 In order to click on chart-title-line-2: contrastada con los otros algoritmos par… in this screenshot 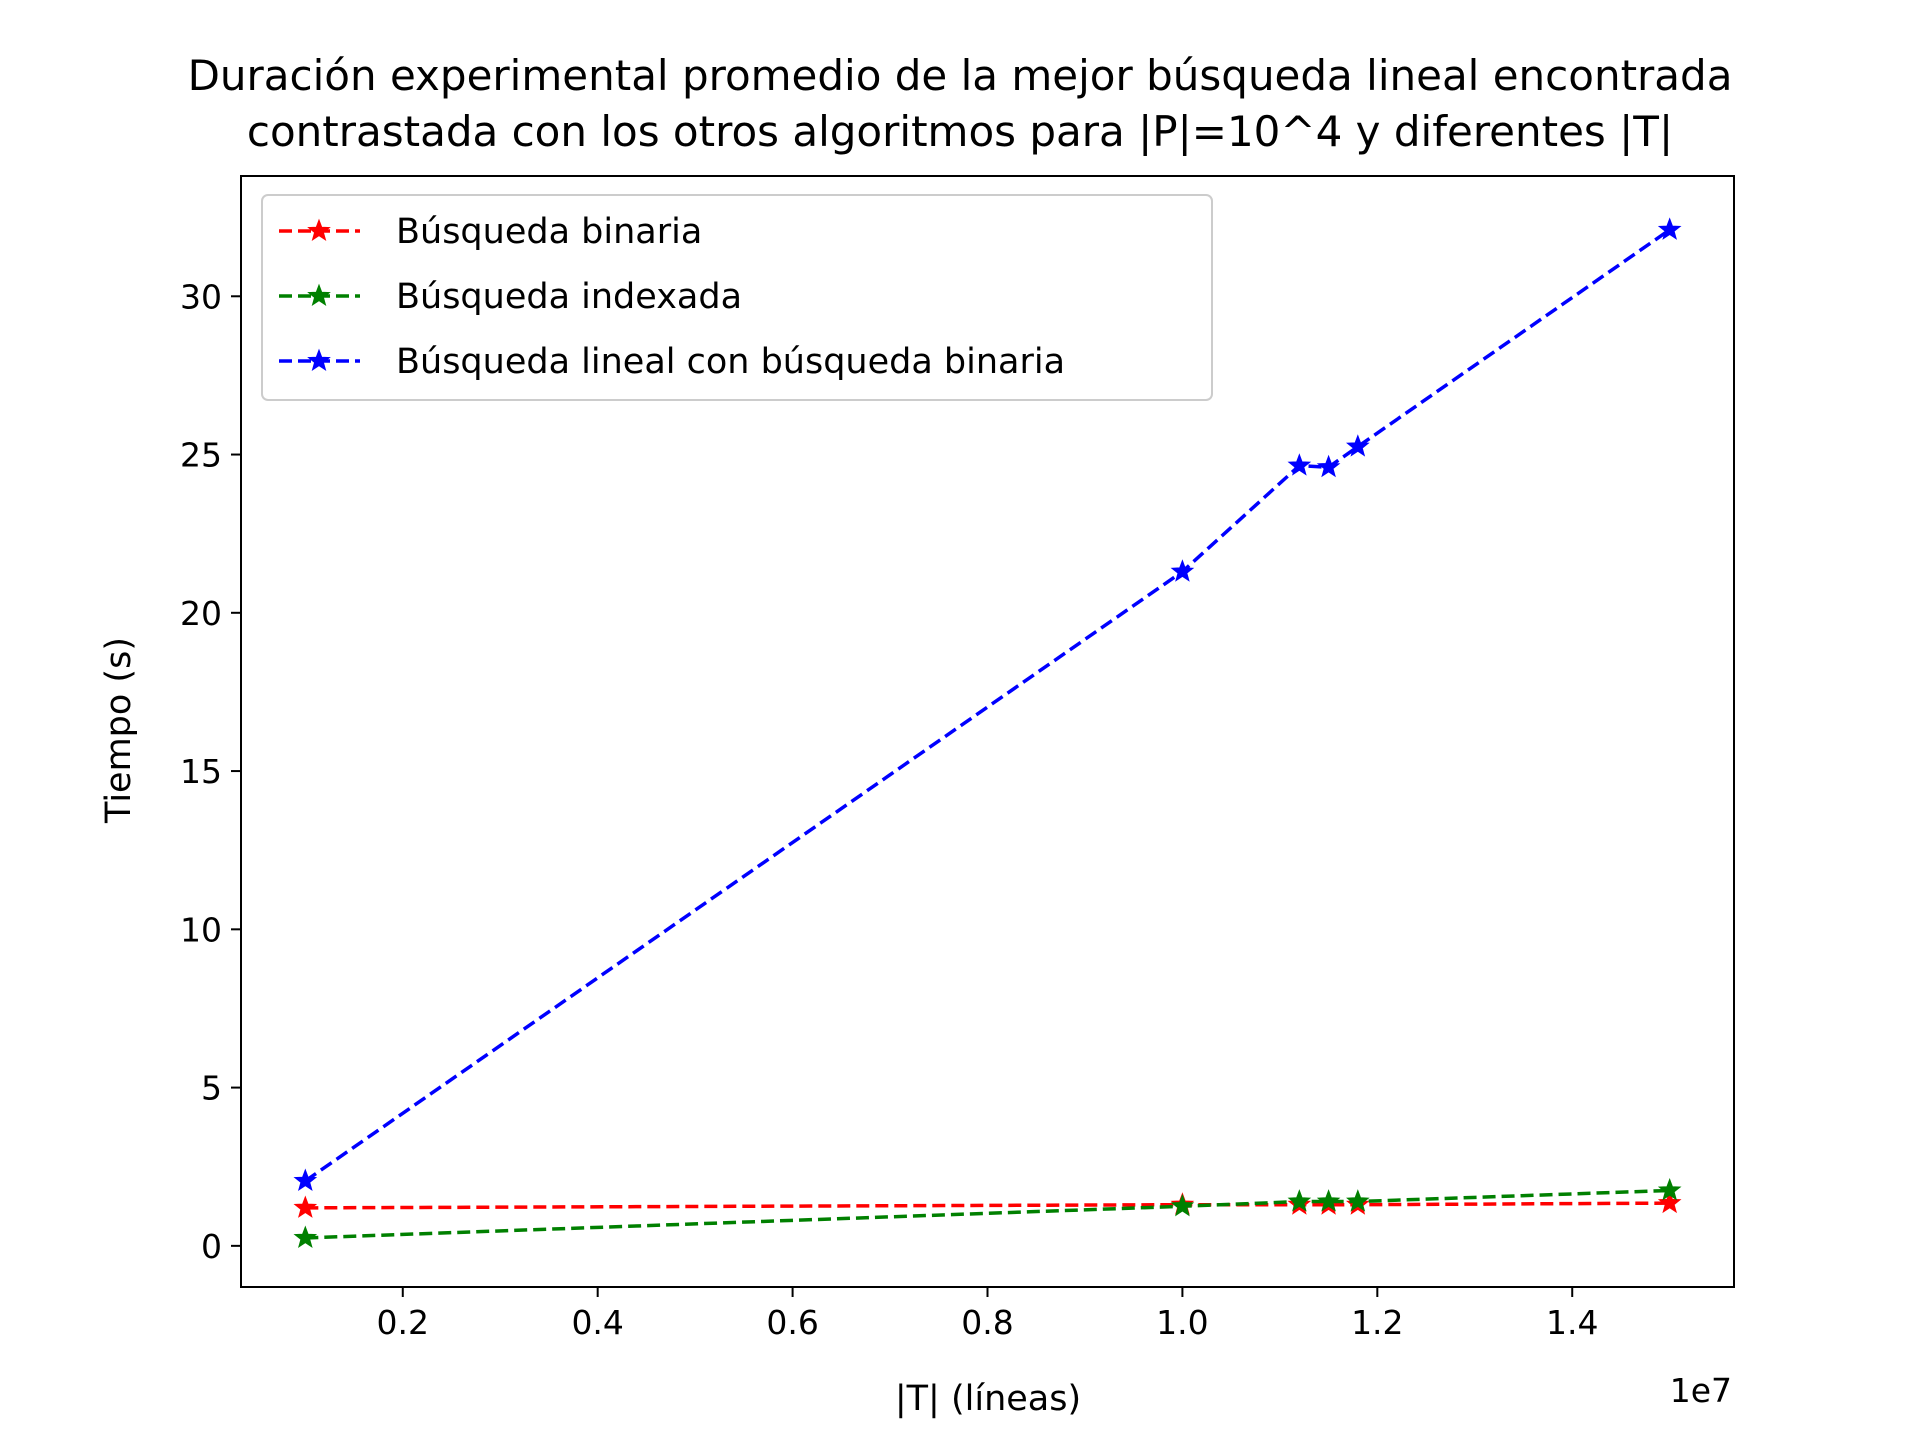, I will do `click(960, 131)`.